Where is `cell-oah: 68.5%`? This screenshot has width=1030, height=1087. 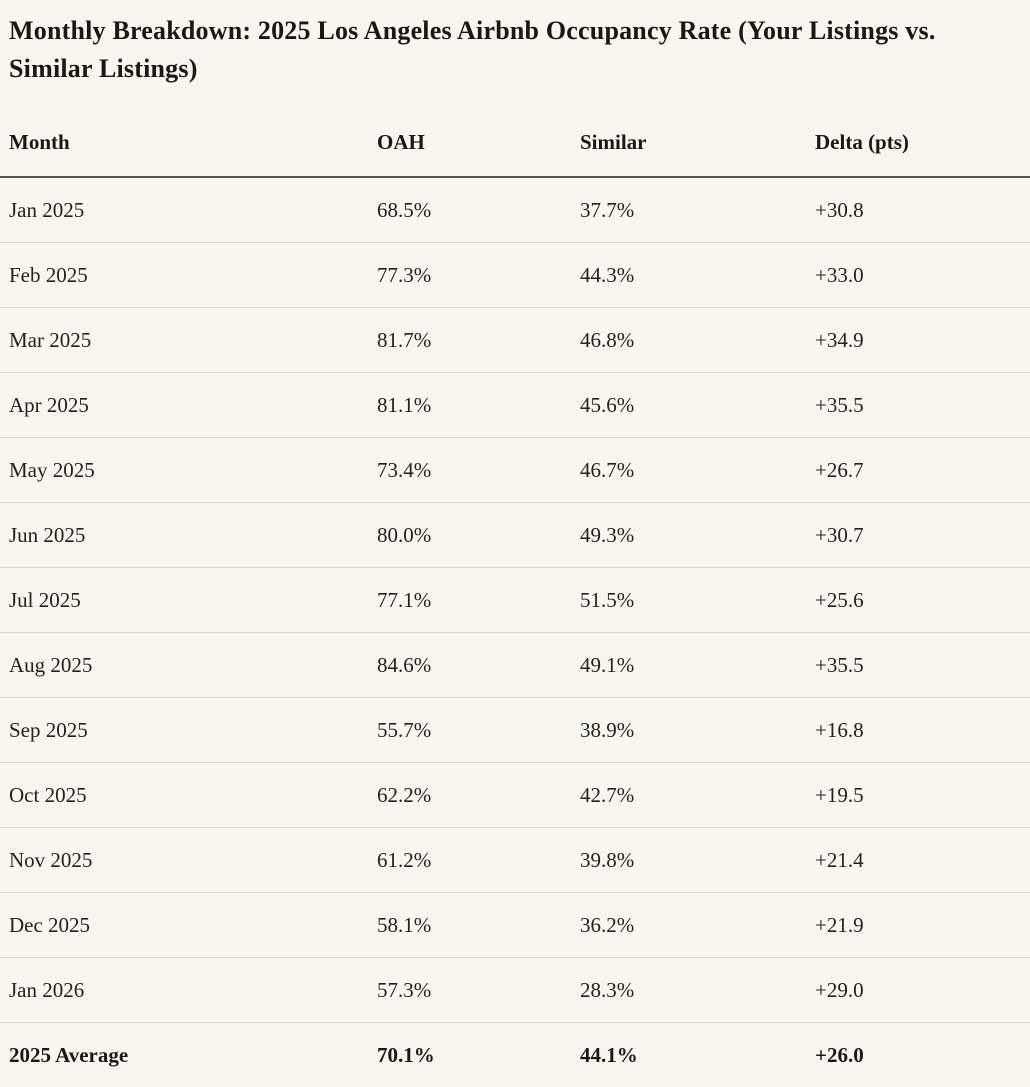 cell-oah: 68.5% is located at coordinates (478, 210).